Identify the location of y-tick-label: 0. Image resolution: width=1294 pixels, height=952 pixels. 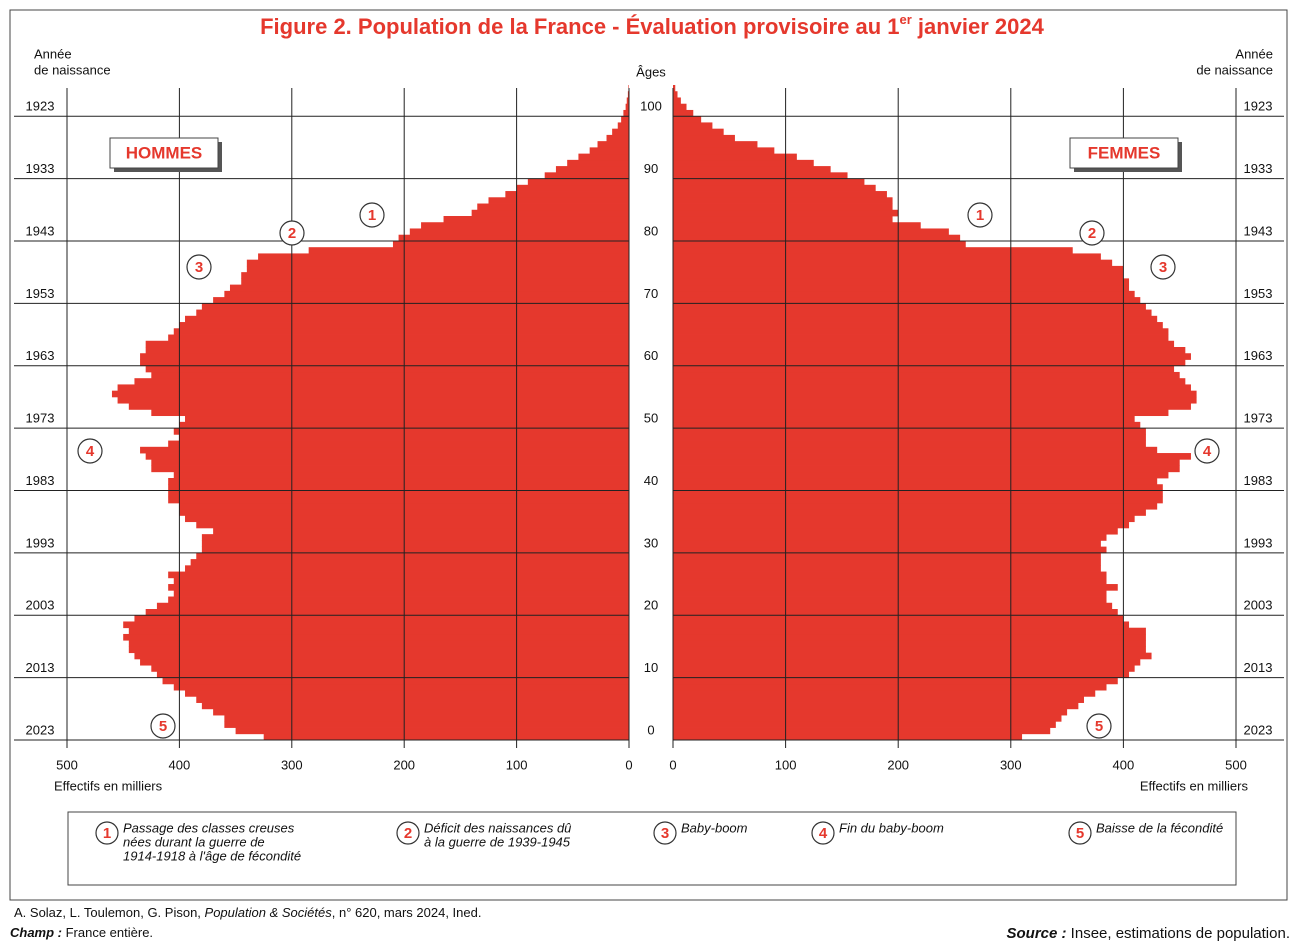
(650, 729).